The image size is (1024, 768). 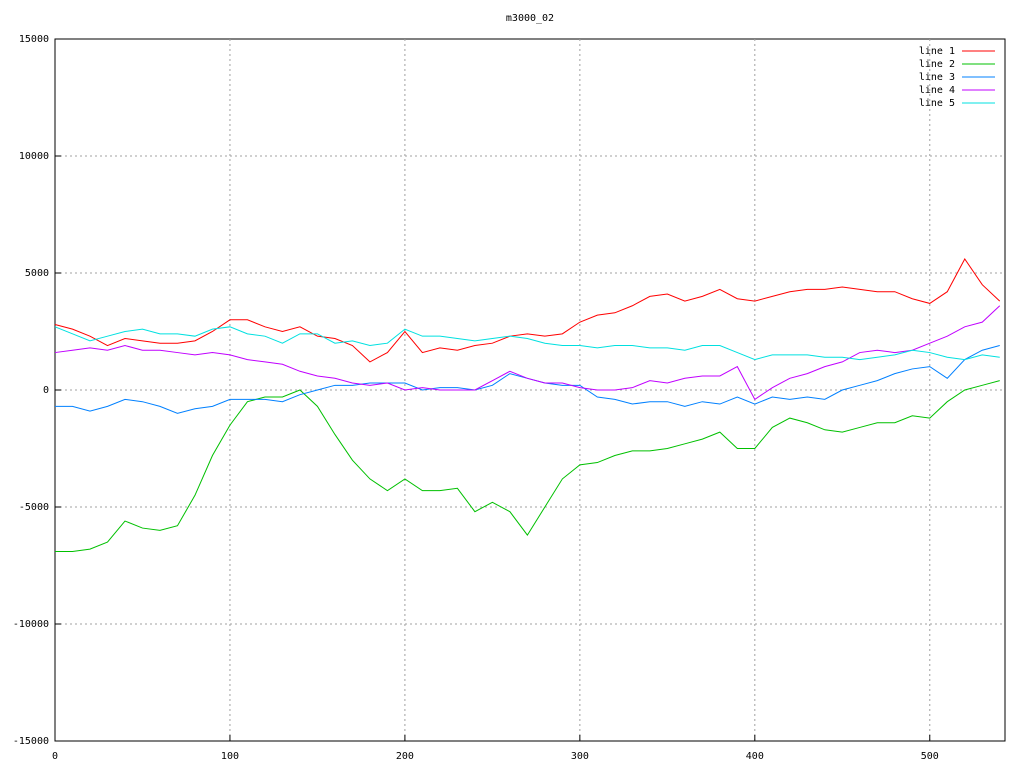 What do you see at coordinates (55, 756) in the screenshot?
I see `x-tick-label: 0` at bounding box center [55, 756].